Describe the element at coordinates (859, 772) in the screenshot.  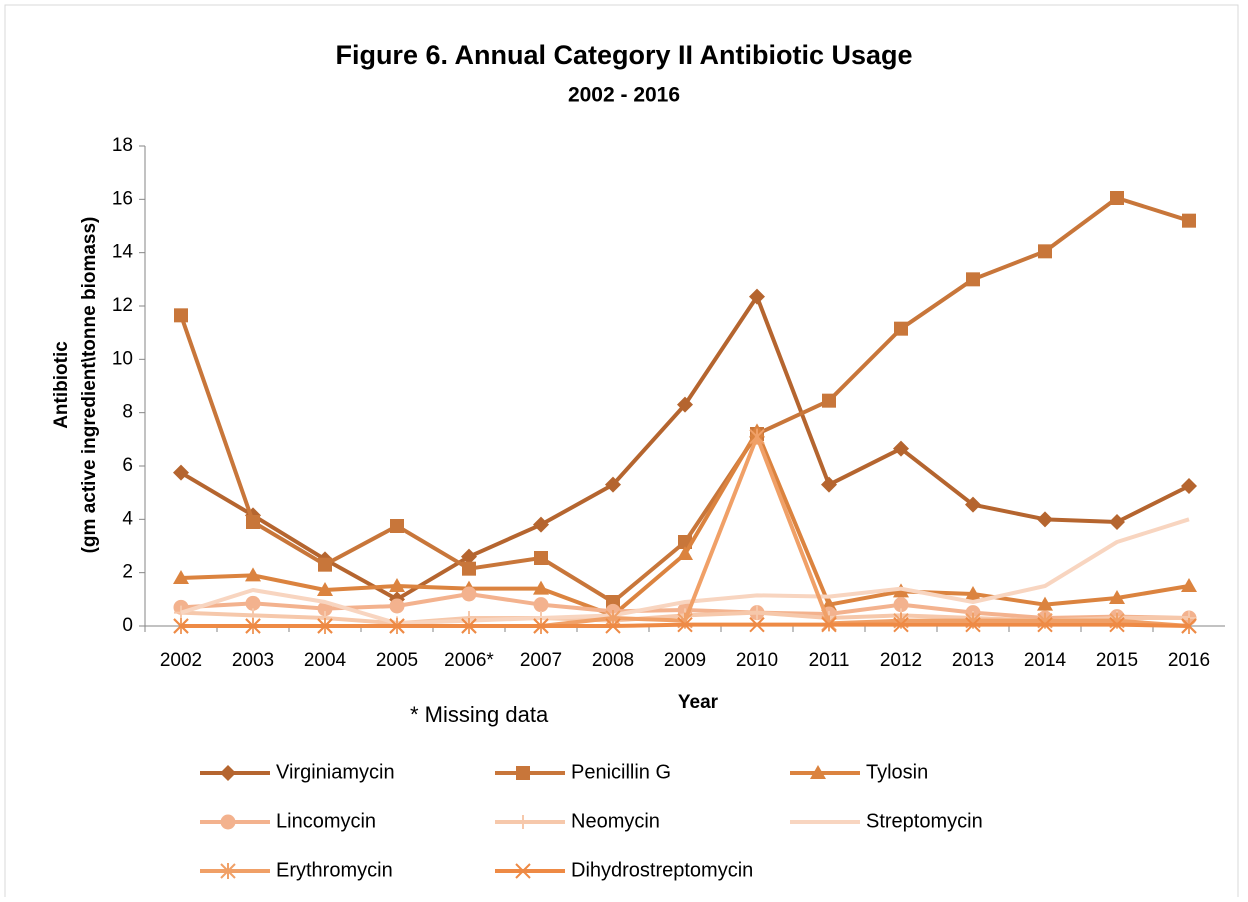
I see `legend-item: Tylosin` at that location.